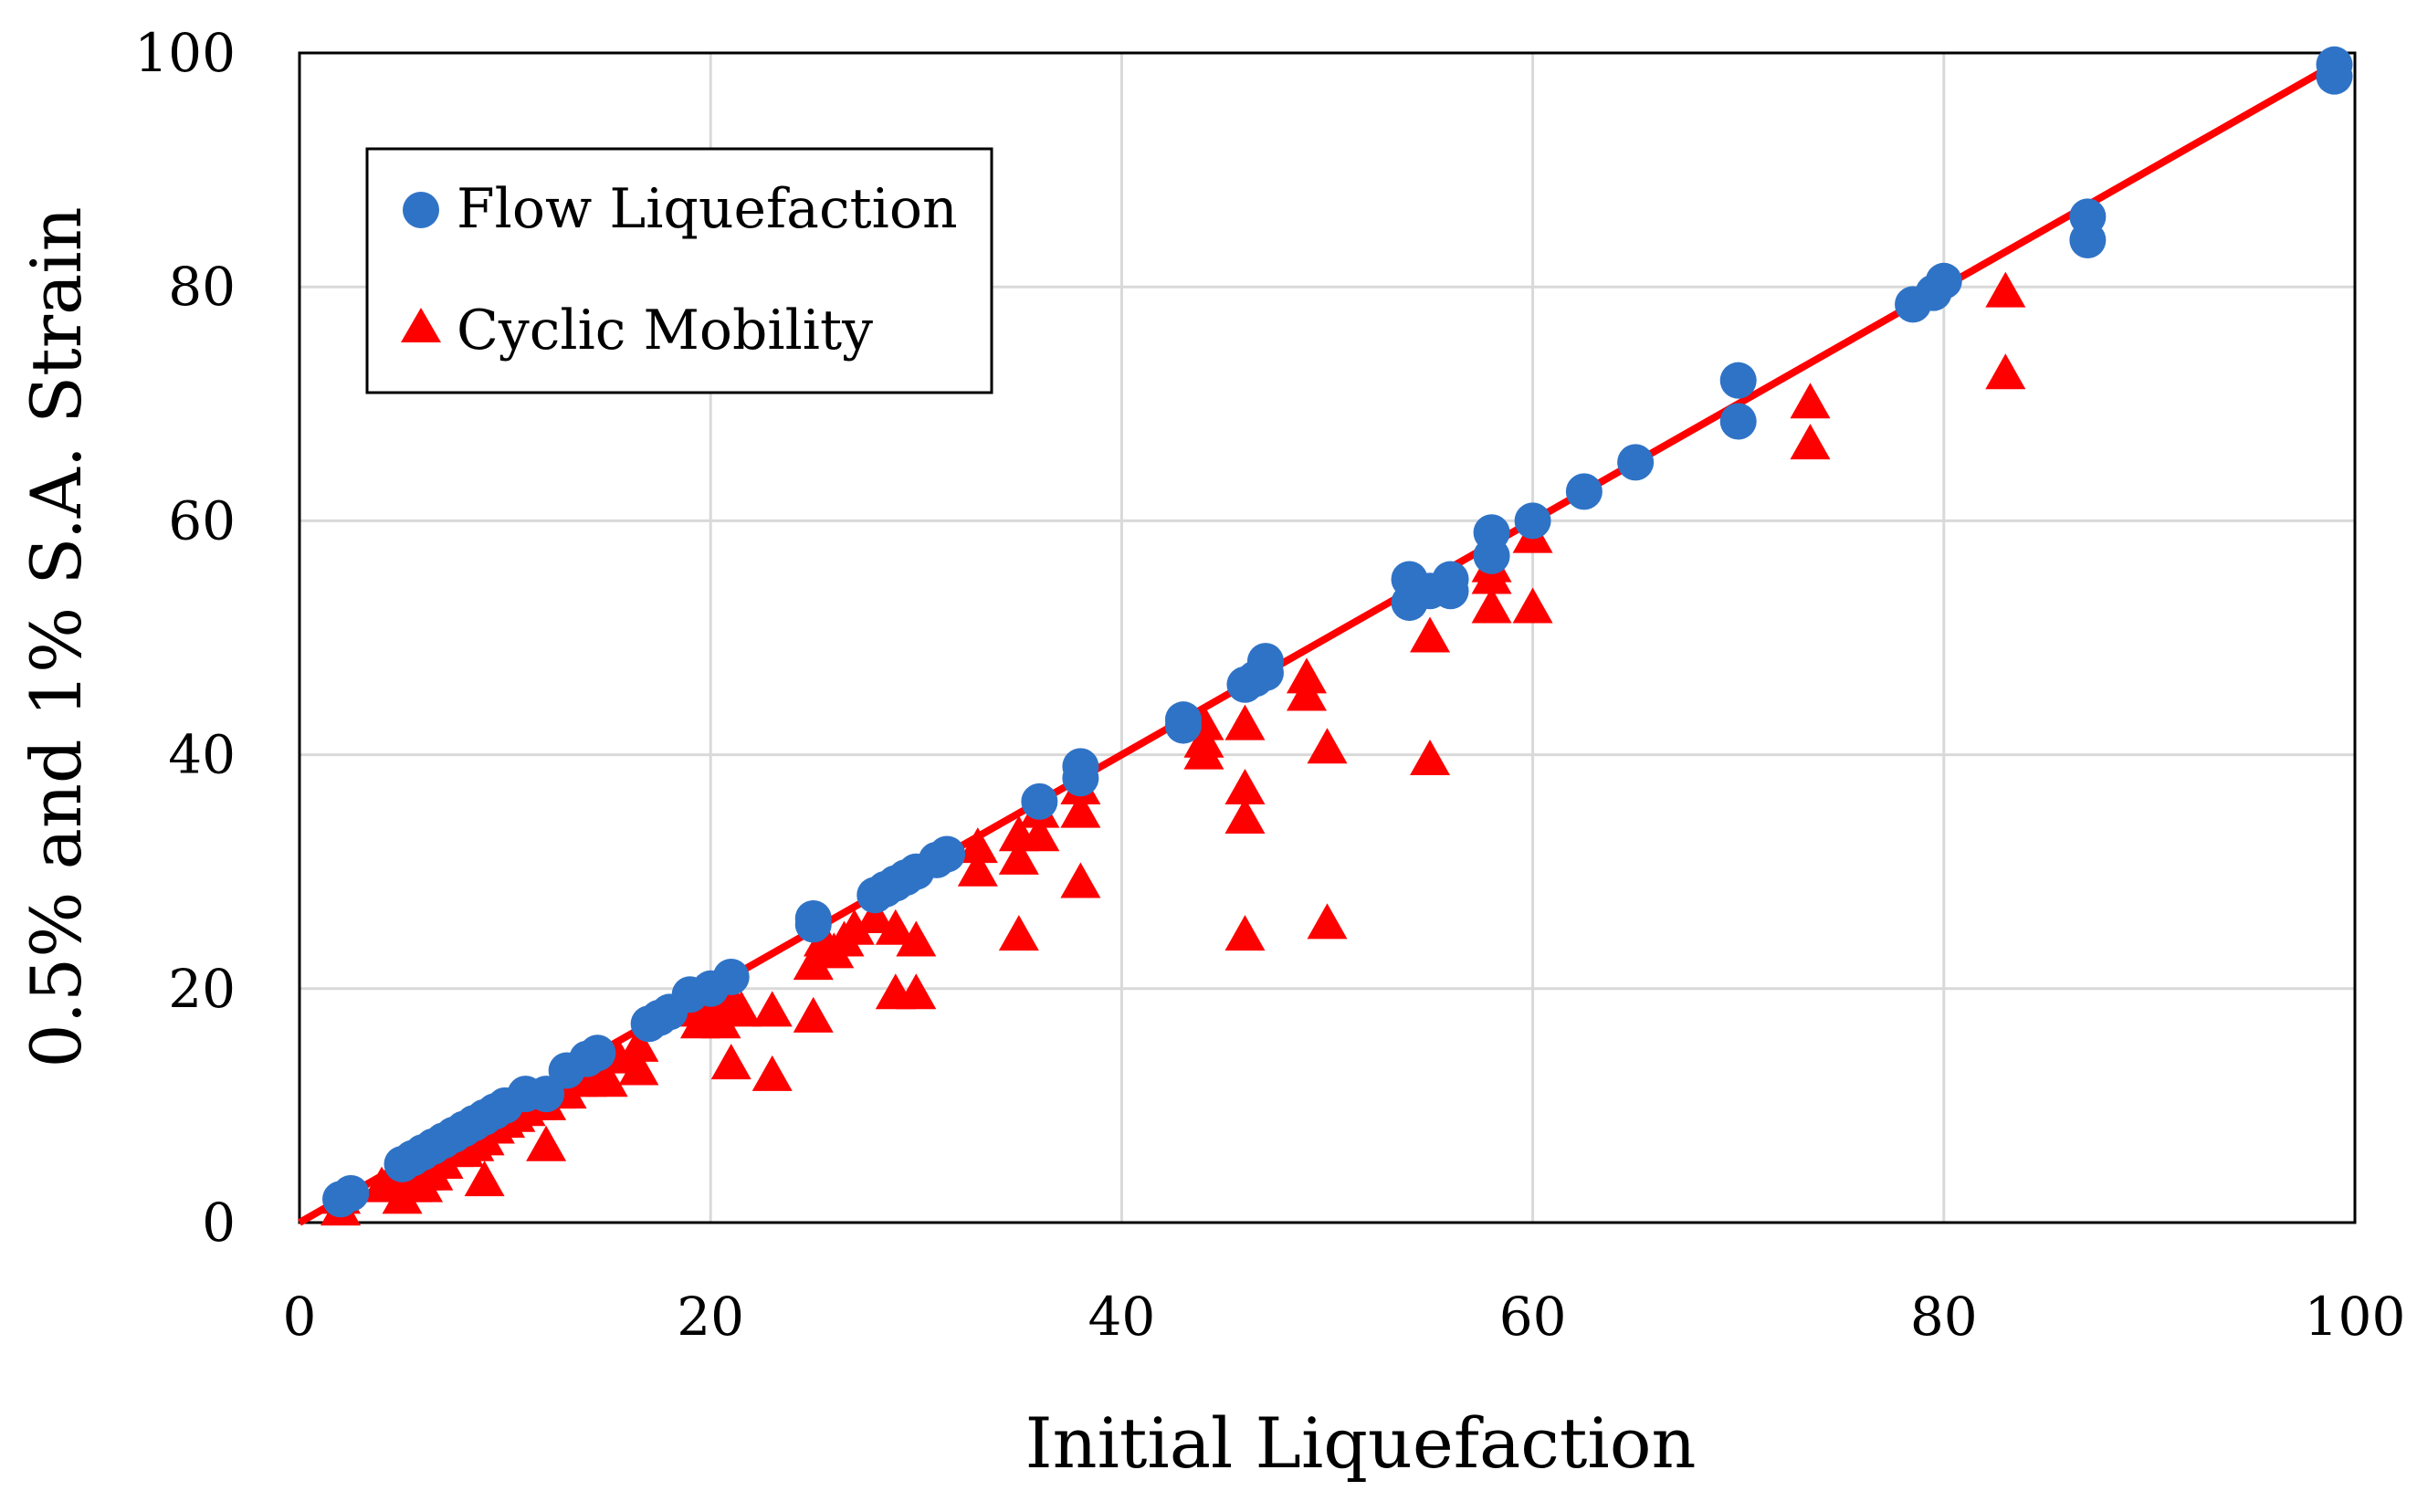 The image size is (2417, 1512). Describe the element at coordinates (1361, 1443) in the screenshot. I see `x-axis-title: Initial Liquefaction` at that location.